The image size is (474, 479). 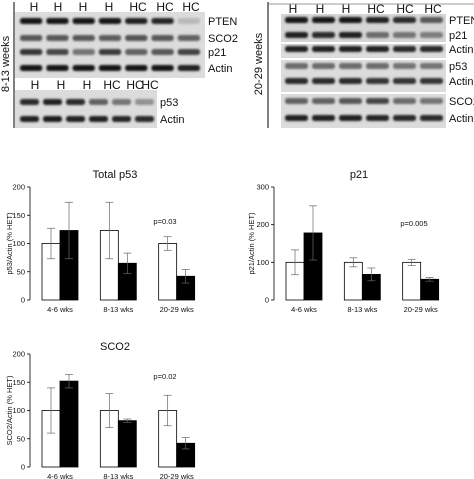 I want to click on period-label-left: 8-13 weeks, so click(x=6, y=63).